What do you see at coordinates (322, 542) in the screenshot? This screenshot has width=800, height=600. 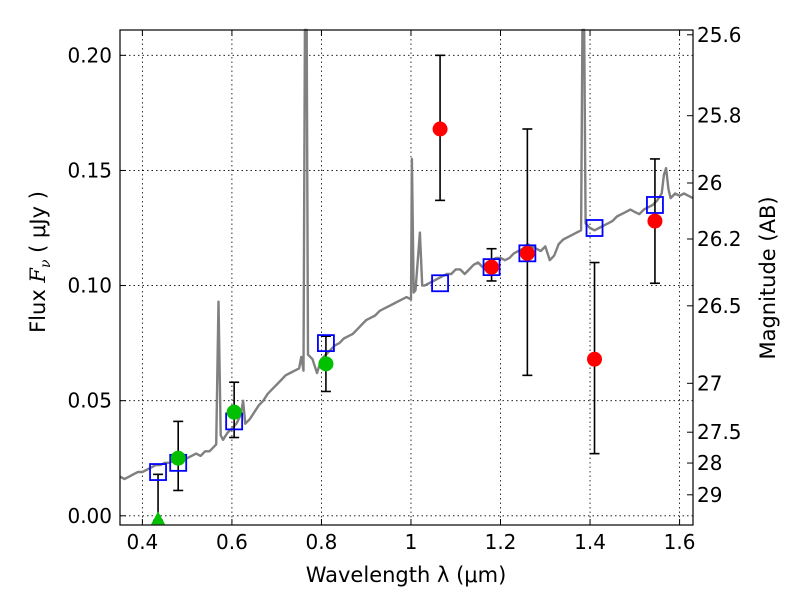 I see `x-tick-label: 0.8` at bounding box center [322, 542].